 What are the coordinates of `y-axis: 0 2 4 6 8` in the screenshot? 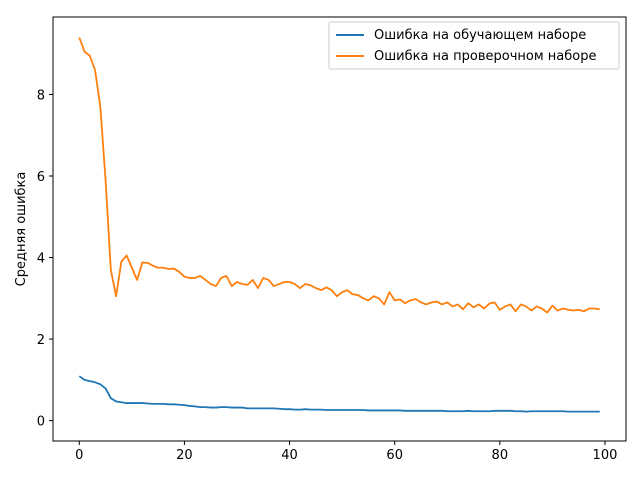 It's located at (45, 259).